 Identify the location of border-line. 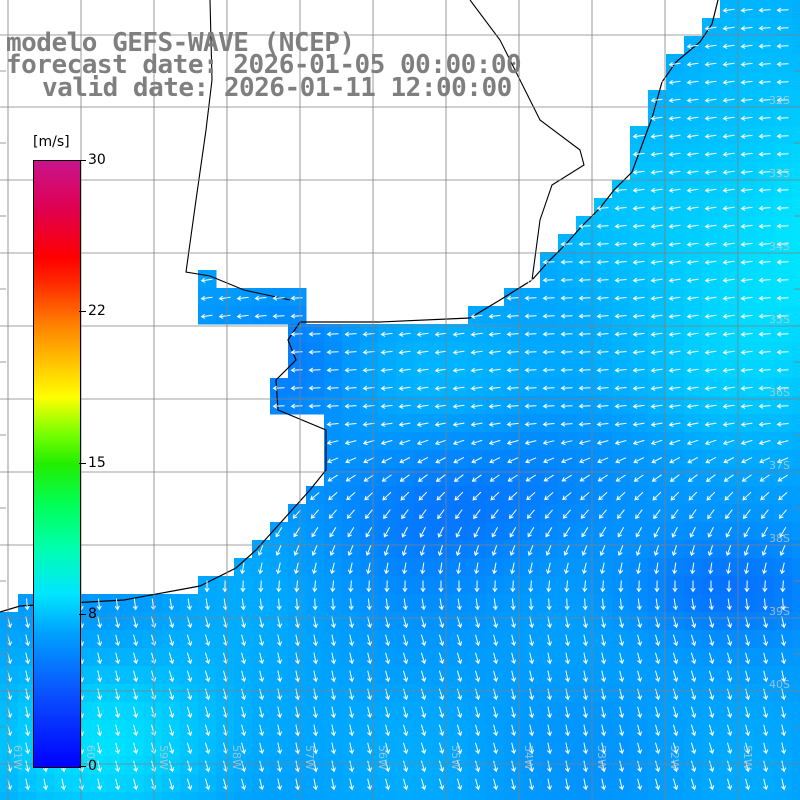
(238, 150).